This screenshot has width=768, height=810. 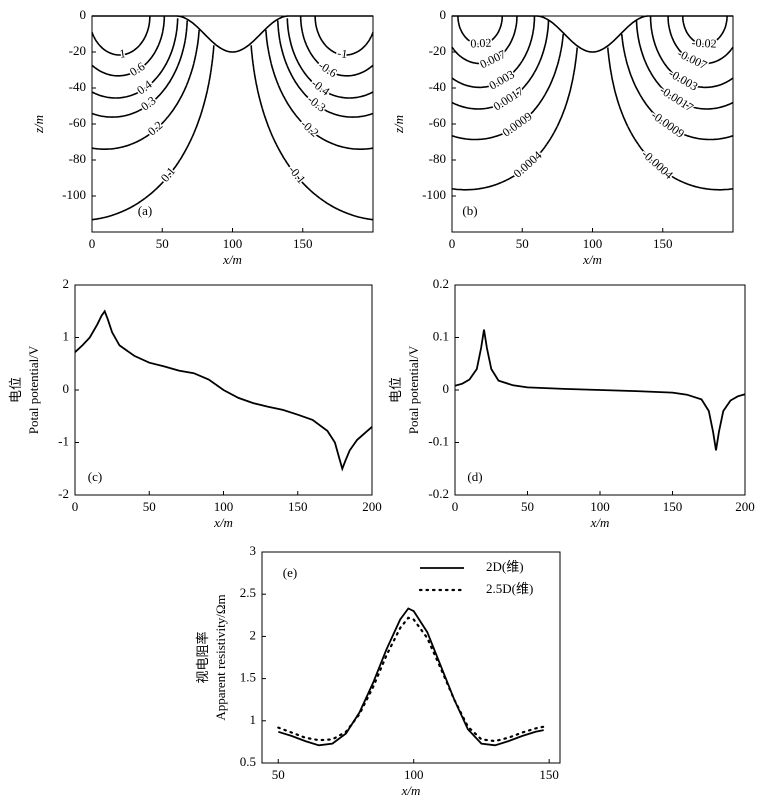 What do you see at coordinates (704, 42) in the screenshot?
I see `contour-label: -0.02` at bounding box center [704, 42].